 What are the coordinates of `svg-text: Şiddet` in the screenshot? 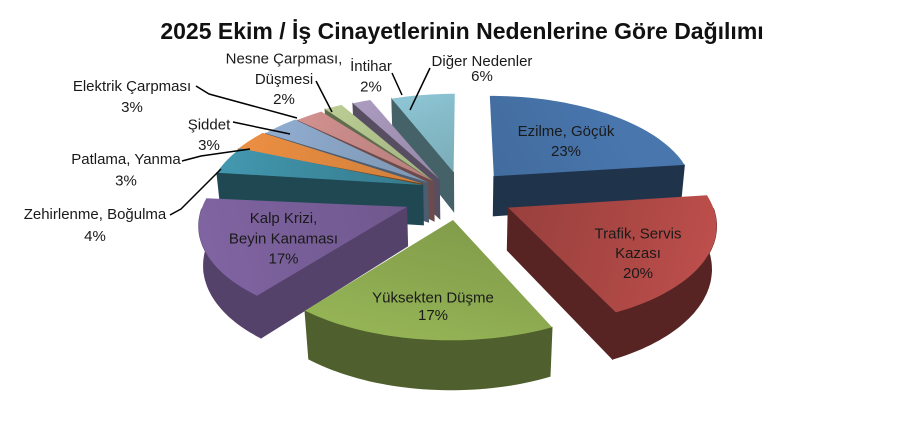 It's located at (209, 125).